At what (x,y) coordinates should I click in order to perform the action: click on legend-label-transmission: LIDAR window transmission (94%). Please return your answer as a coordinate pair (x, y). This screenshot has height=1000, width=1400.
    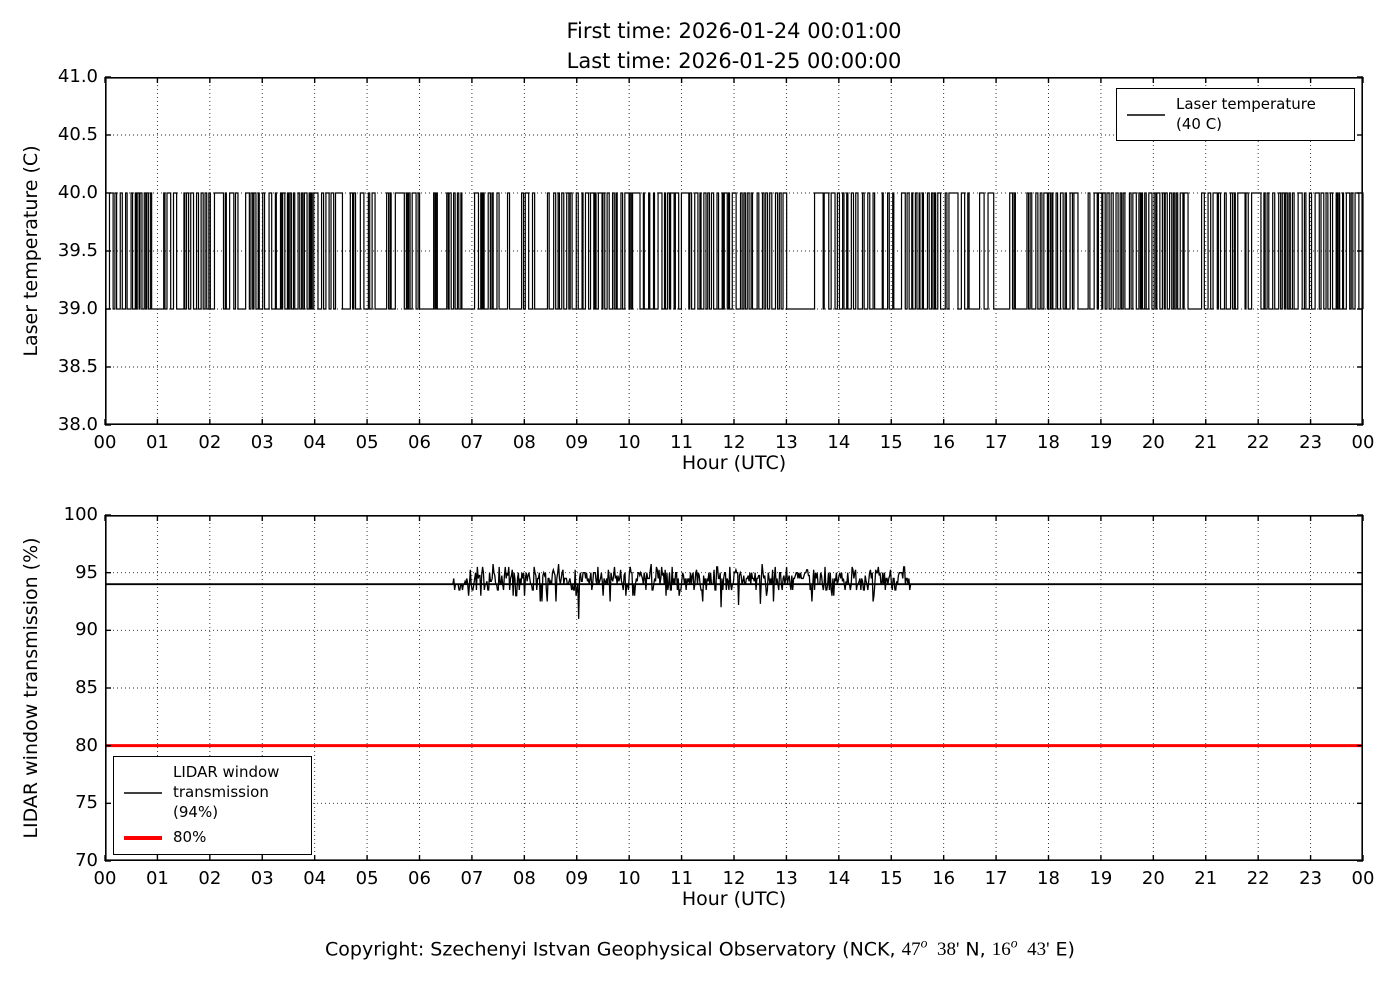
    Looking at the image, I should click on (226, 792).